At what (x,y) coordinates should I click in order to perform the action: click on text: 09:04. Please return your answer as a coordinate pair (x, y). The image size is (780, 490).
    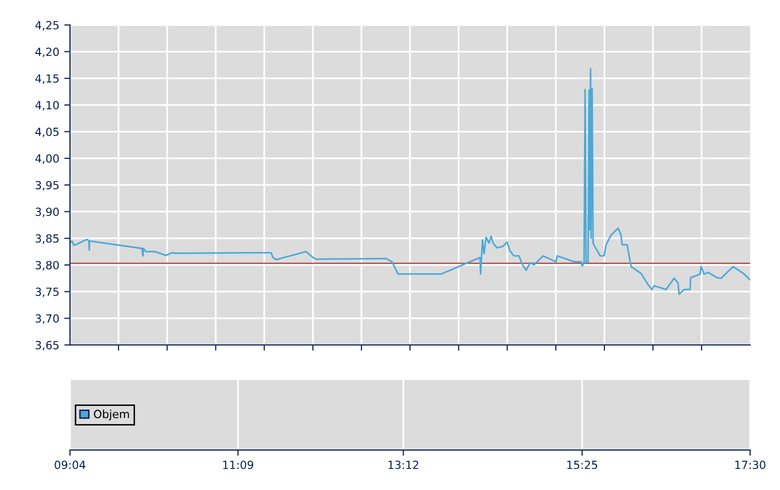
    Looking at the image, I should click on (70, 465).